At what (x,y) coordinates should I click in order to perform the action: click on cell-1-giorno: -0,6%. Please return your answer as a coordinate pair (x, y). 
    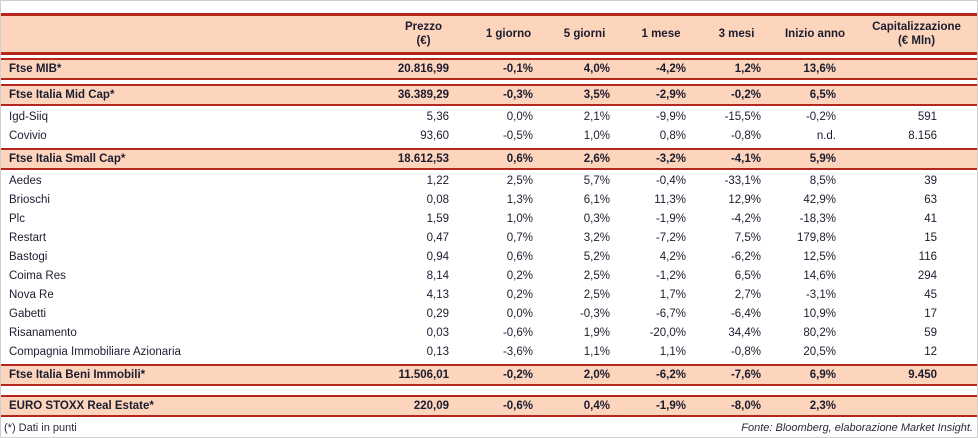
    Looking at the image, I should click on (517, 405).